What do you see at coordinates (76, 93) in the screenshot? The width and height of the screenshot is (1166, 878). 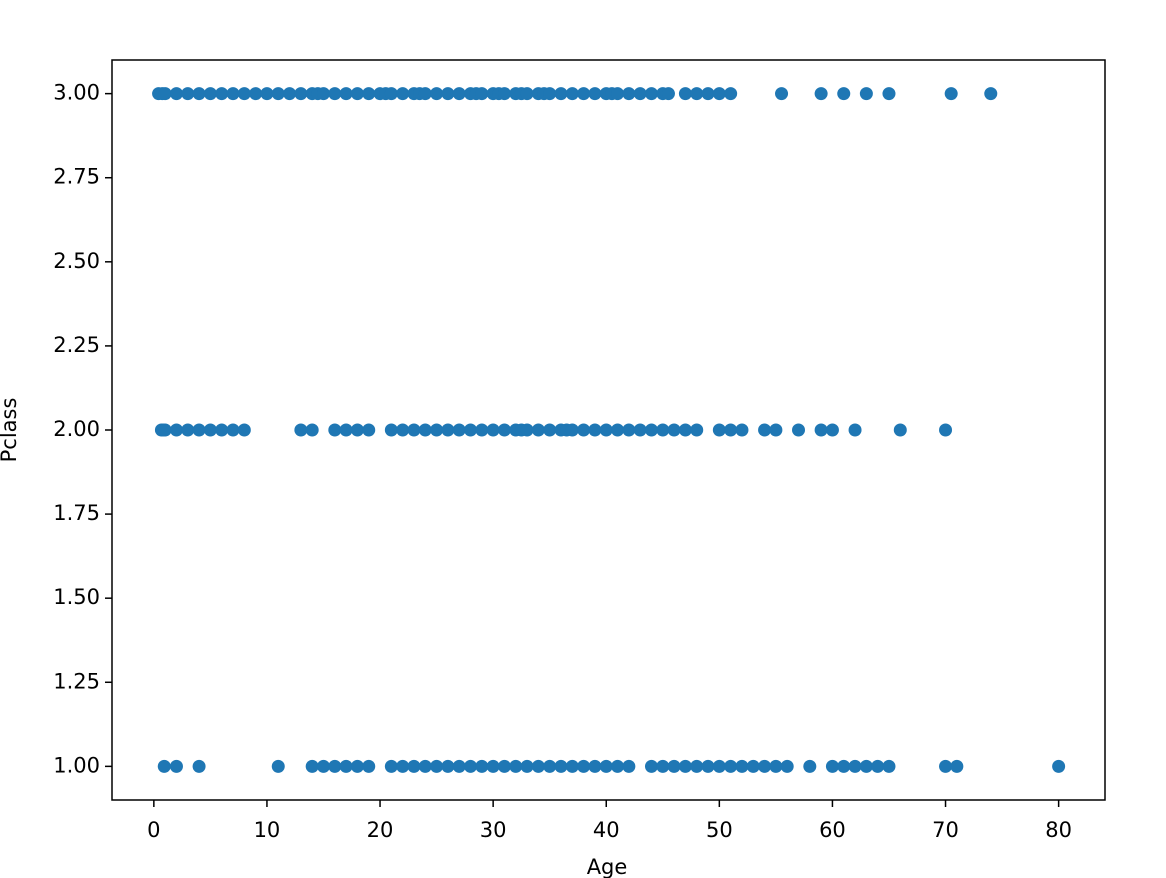 I see `y-tick-label: 3.00` at bounding box center [76, 93].